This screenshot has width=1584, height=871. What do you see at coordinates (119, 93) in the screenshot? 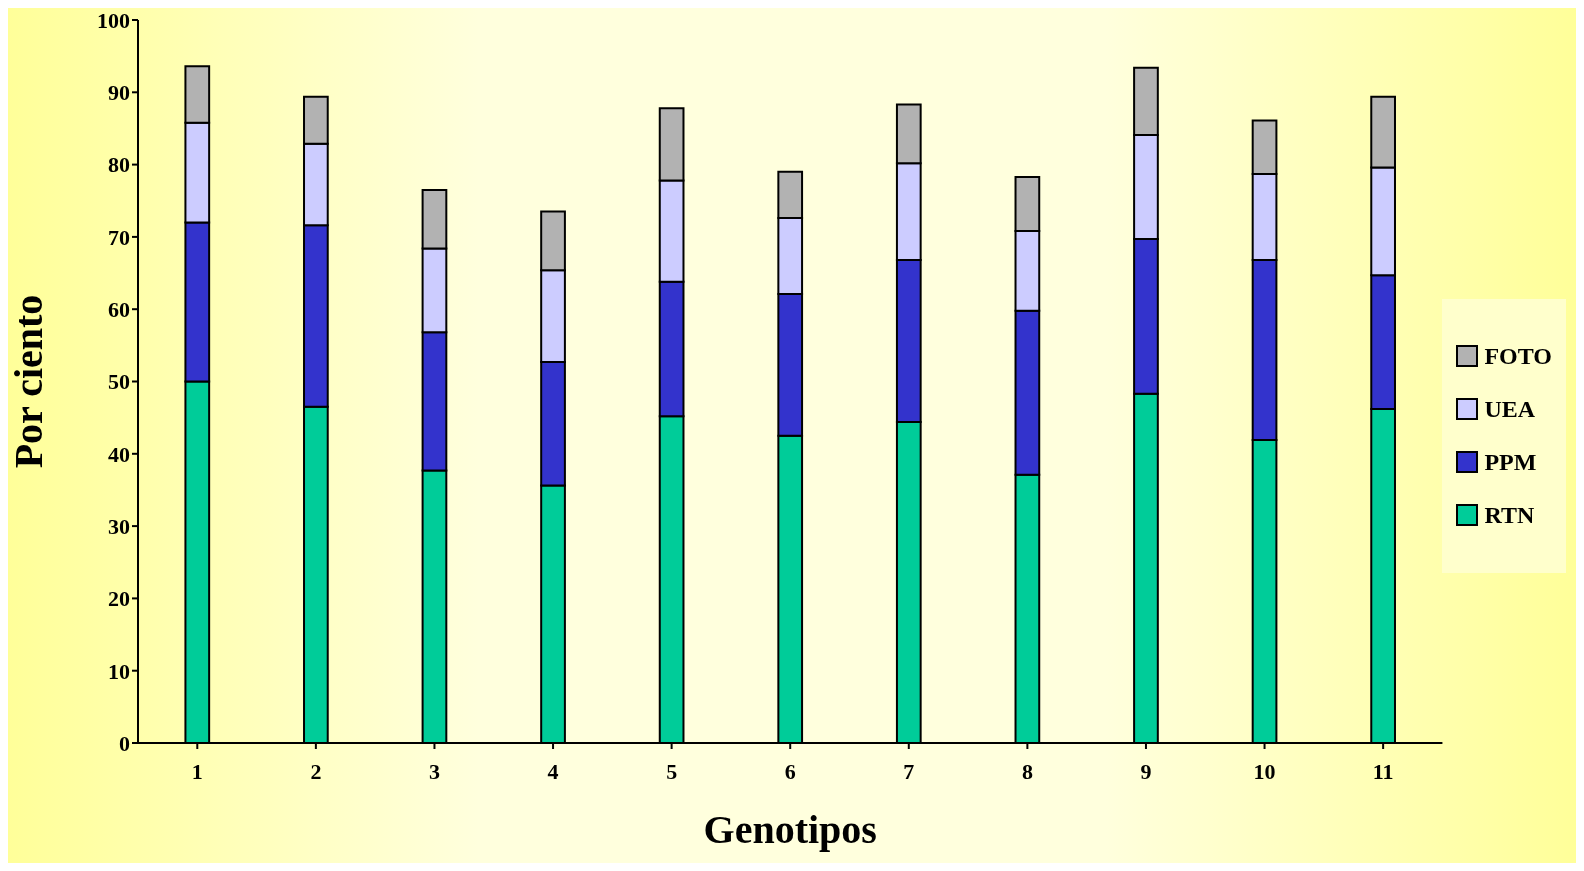
I see `y-tick-label: 90` at bounding box center [119, 93].